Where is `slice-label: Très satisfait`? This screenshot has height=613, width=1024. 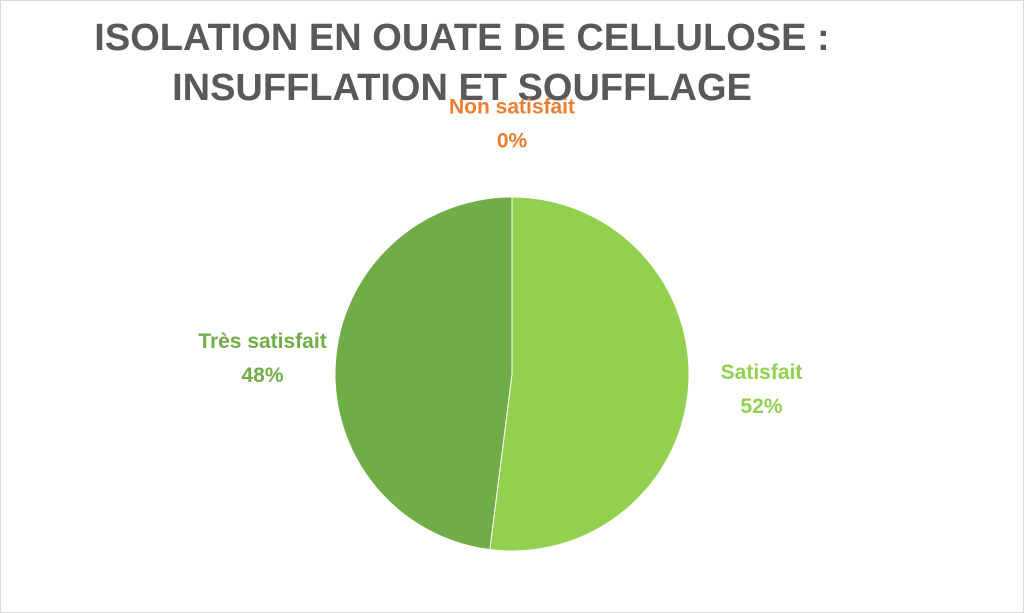 slice-label: Très satisfait is located at coordinates (262, 341).